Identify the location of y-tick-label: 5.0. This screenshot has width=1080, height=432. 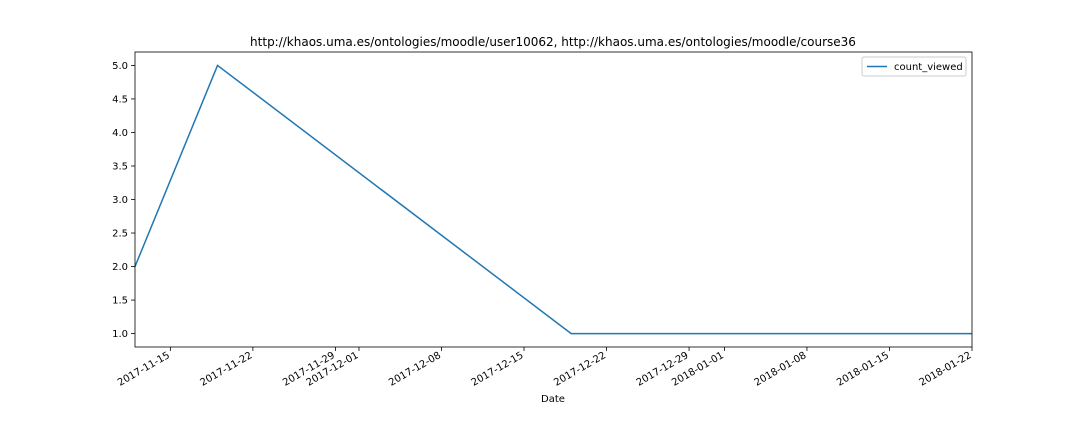
(120, 66).